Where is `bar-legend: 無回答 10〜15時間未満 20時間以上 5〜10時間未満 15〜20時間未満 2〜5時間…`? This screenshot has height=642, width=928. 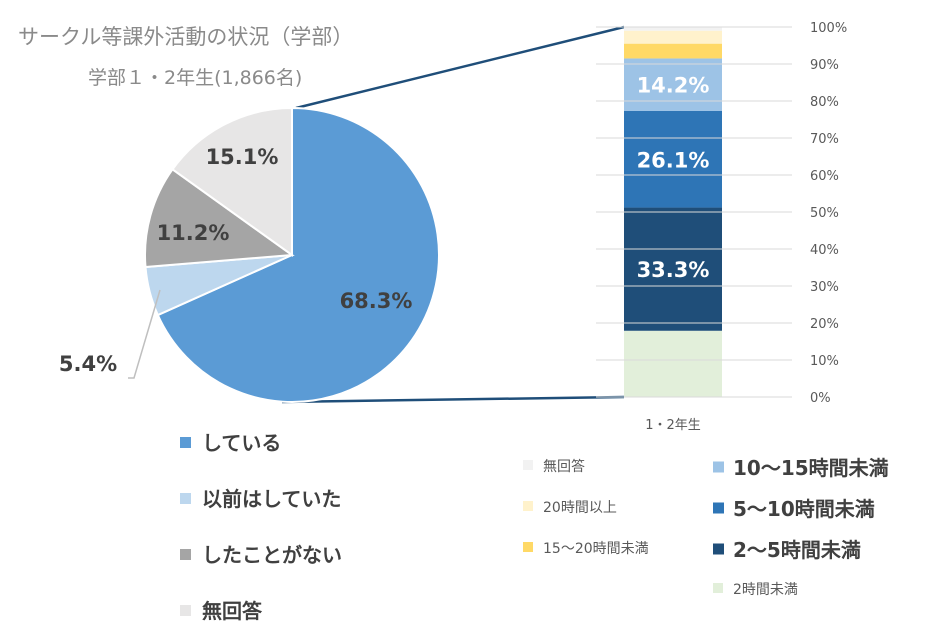 bar-legend: 無回答 10〜15時間未満 20時間以上 5〜10時間未満 15〜20時間未満 2〜5時間… is located at coordinates (706, 527).